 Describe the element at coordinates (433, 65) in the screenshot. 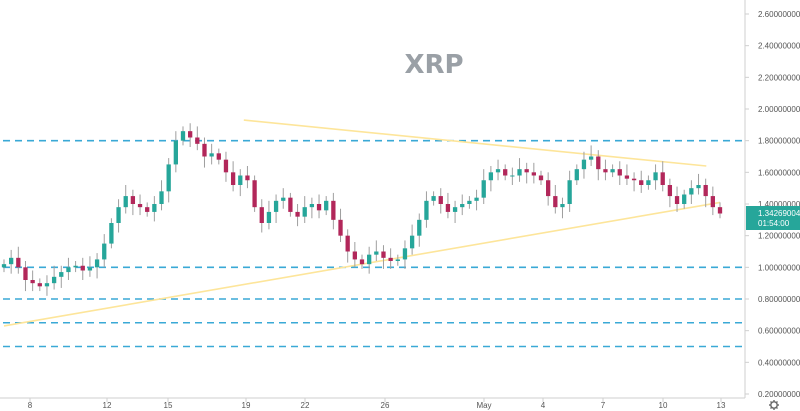

I see `chart-title: XRP` at that location.